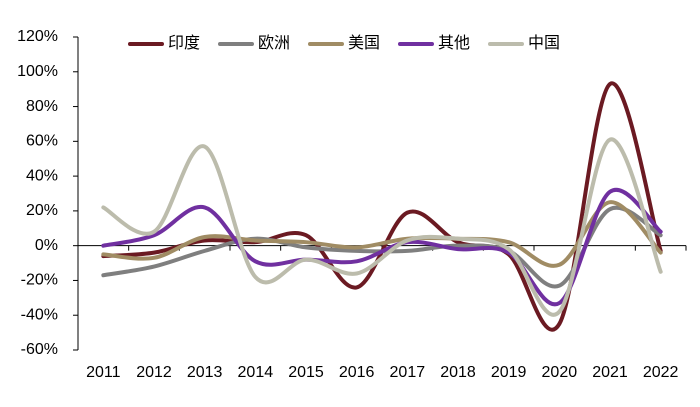 Image resolution: width=700 pixels, height=407 pixels. Describe the element at coordinates (306, 372) in the screenshot. I see `x-tick-label: 2015` at that location.